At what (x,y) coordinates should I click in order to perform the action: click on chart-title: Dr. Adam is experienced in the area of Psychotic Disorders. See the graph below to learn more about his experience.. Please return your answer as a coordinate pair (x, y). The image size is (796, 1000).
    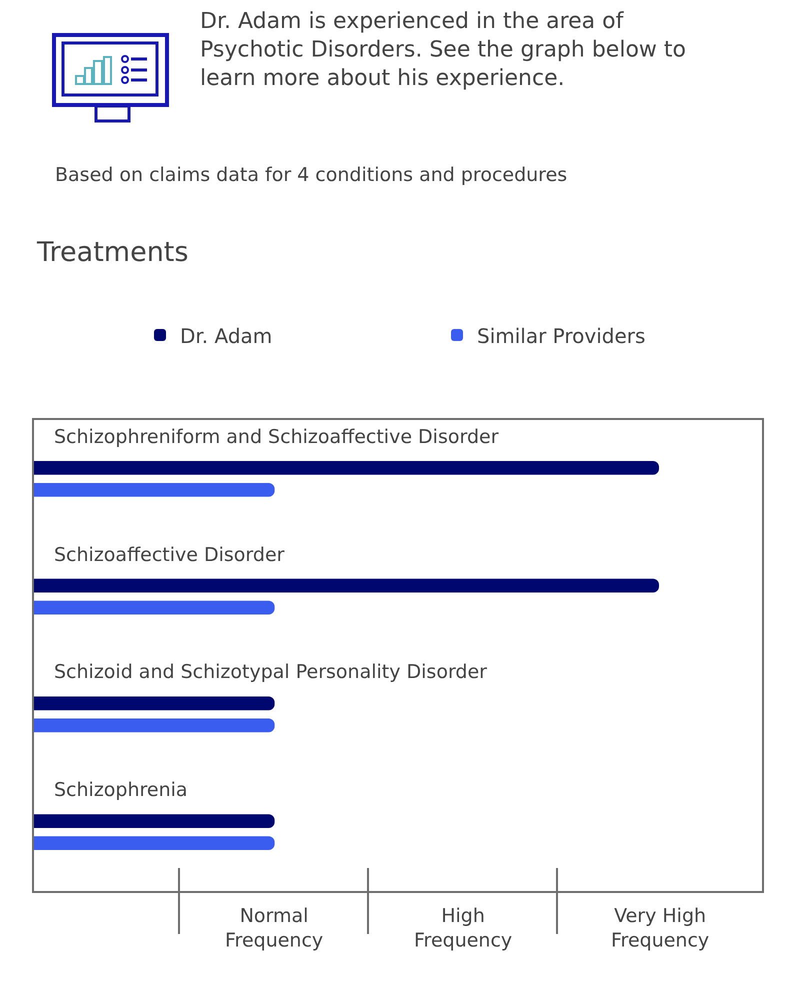
    Looking at the image, I should click on (443, 50).